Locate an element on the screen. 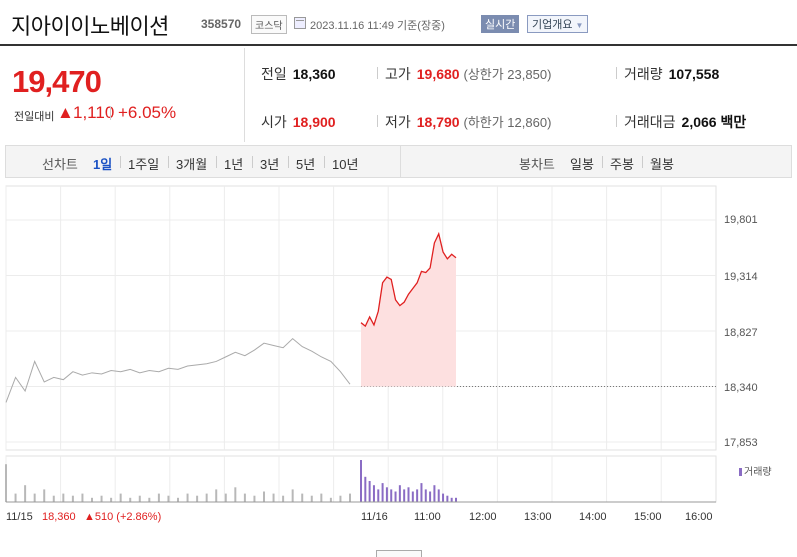 This screenshot has height=557, width=797. stat-label: 전일 is located at coordinates (274, 74).